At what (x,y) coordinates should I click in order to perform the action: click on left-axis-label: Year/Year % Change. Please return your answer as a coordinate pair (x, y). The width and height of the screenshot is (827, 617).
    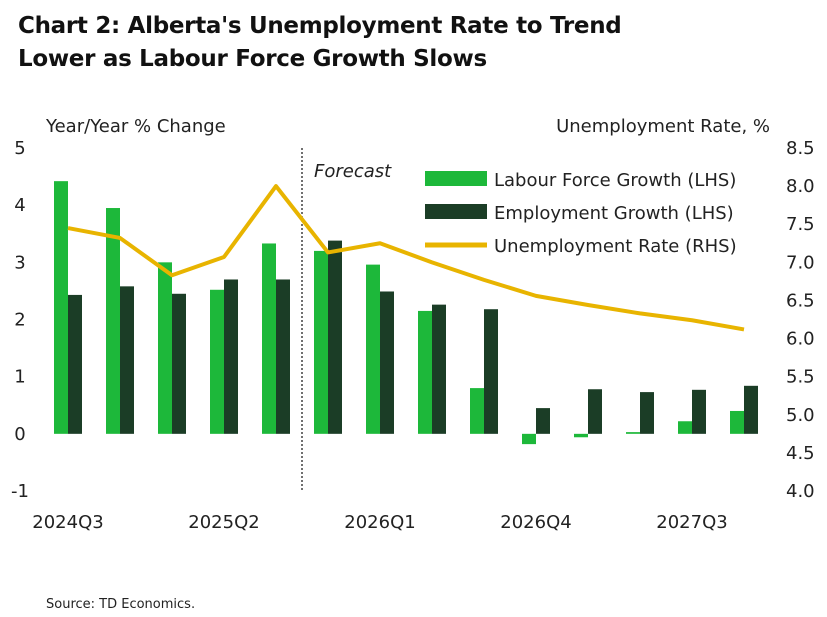
    Looking at the image, I should click on (135, 126).